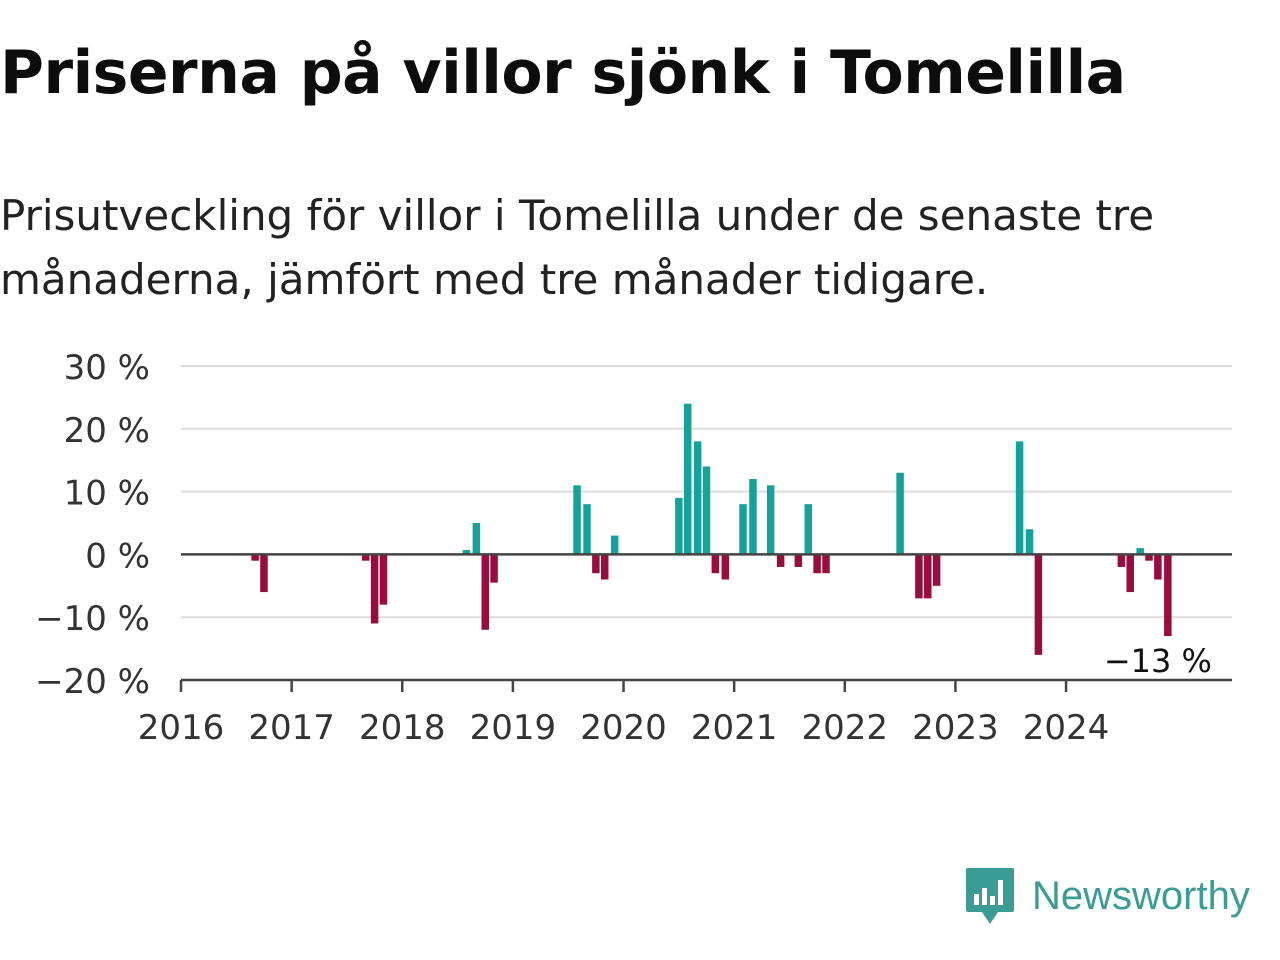  Describe the element at coordinates (734, 728) in the screenshot. I see `x-tick-label: 2021` at that location.